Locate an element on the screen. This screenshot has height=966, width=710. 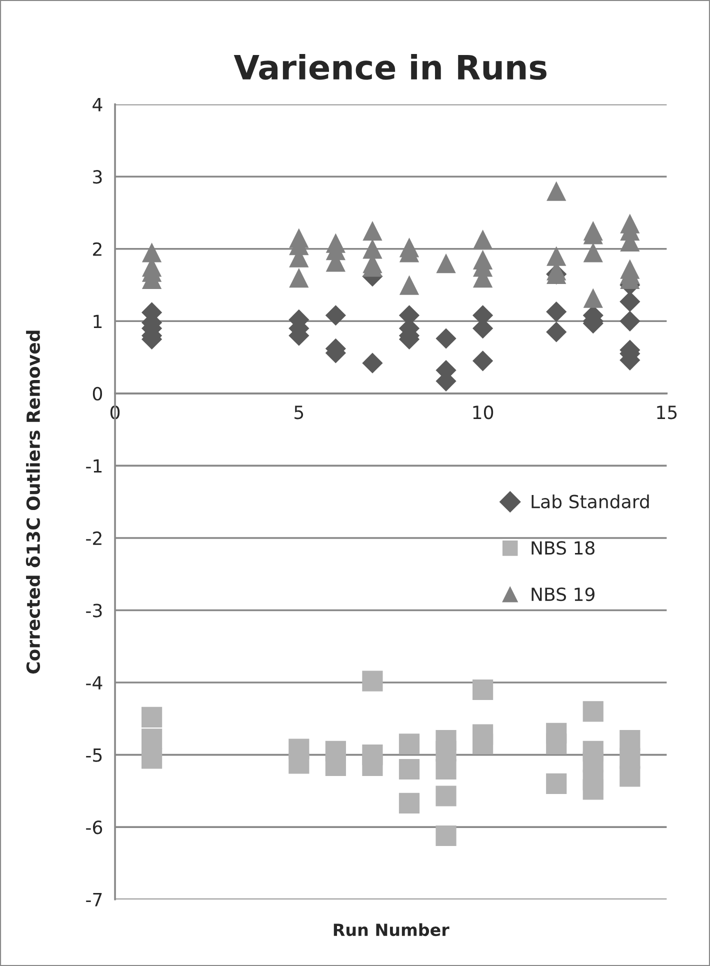
x-tick-label: 10 is located at coordinates (483, 413).